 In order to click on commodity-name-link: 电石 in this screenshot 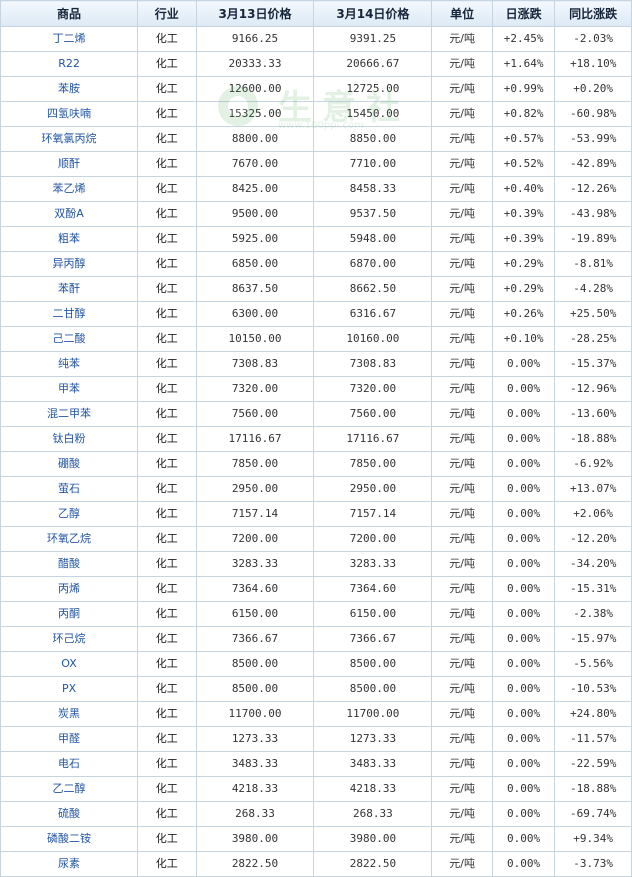, I will do `click(69, 764)`.